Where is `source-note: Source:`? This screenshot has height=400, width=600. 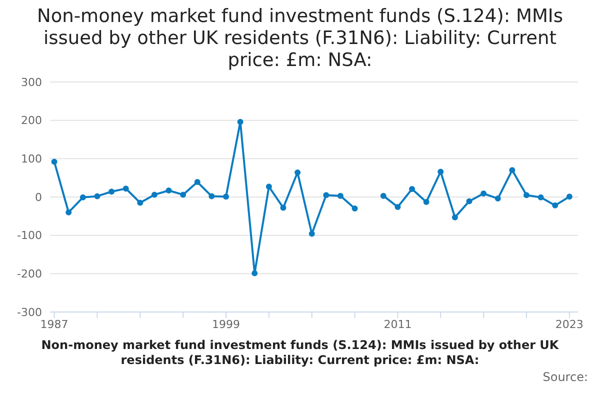
source-note: Source: is located at coordinates (565, 376).